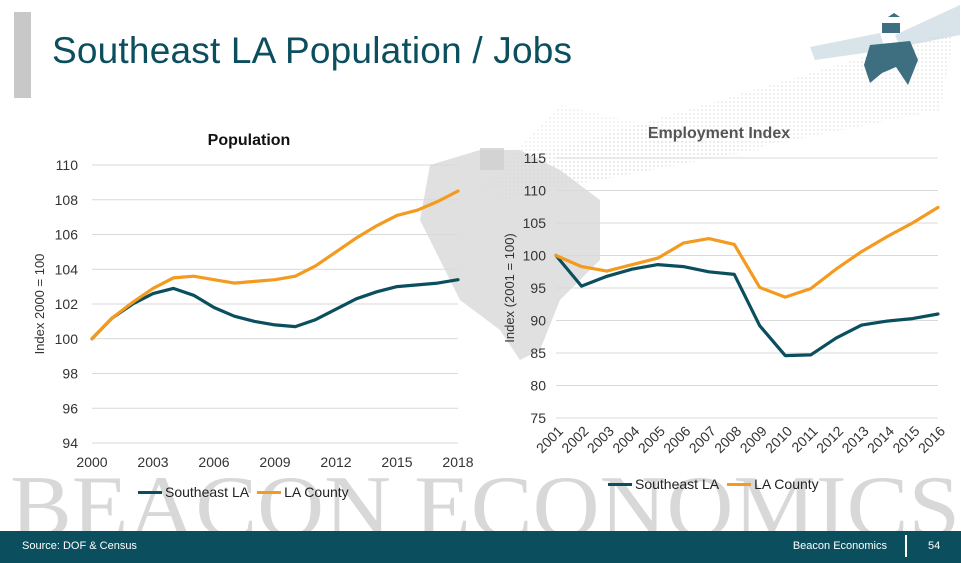 The image size is (961, 563). Describe the element at coordinates (457, 462) in the screenshot. I see `x-tick-label: 2018` at that location.